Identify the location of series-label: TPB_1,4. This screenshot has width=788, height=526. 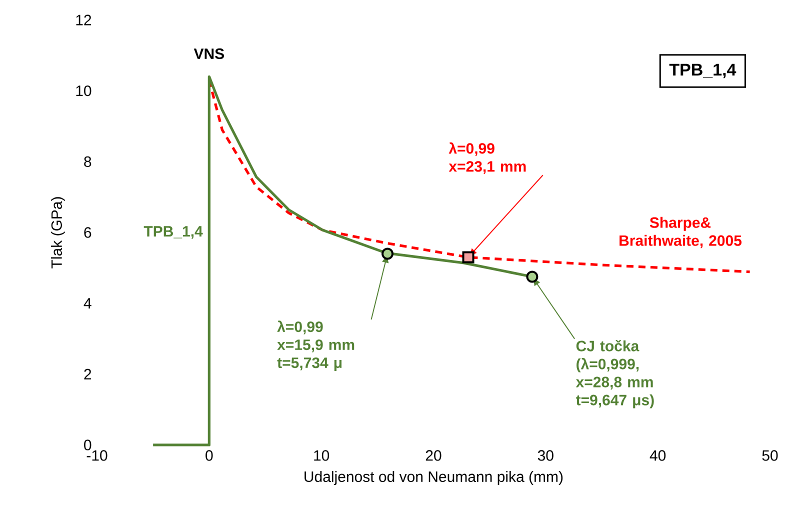
(173, 232).